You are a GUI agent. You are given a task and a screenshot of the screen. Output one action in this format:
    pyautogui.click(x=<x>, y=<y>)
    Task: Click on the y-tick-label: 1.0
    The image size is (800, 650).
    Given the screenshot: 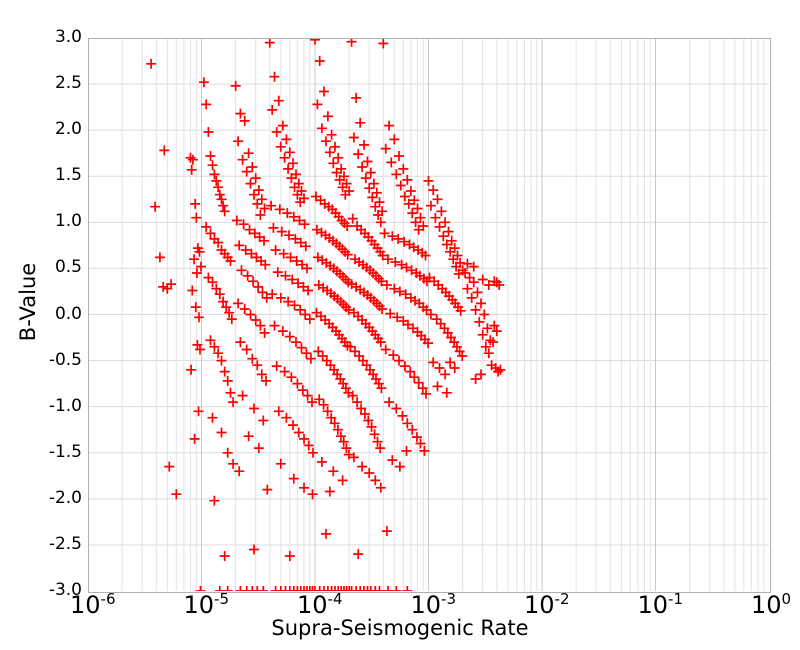 What is the action you would take?
    pyautogui.click(x=68, y=221)
    